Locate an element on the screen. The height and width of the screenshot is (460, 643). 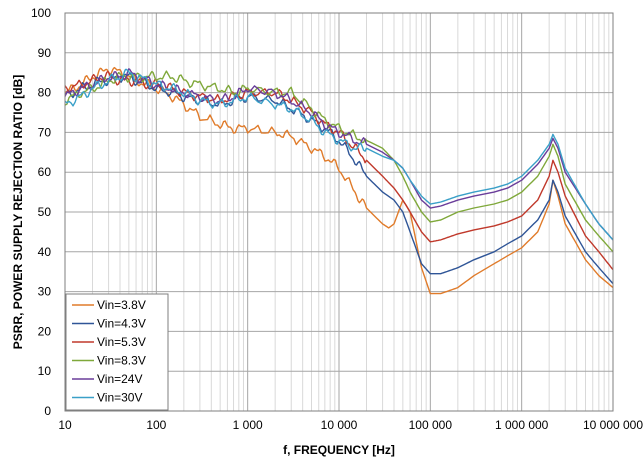
x-tick-label: 10 is located at coordinates (65, 425).